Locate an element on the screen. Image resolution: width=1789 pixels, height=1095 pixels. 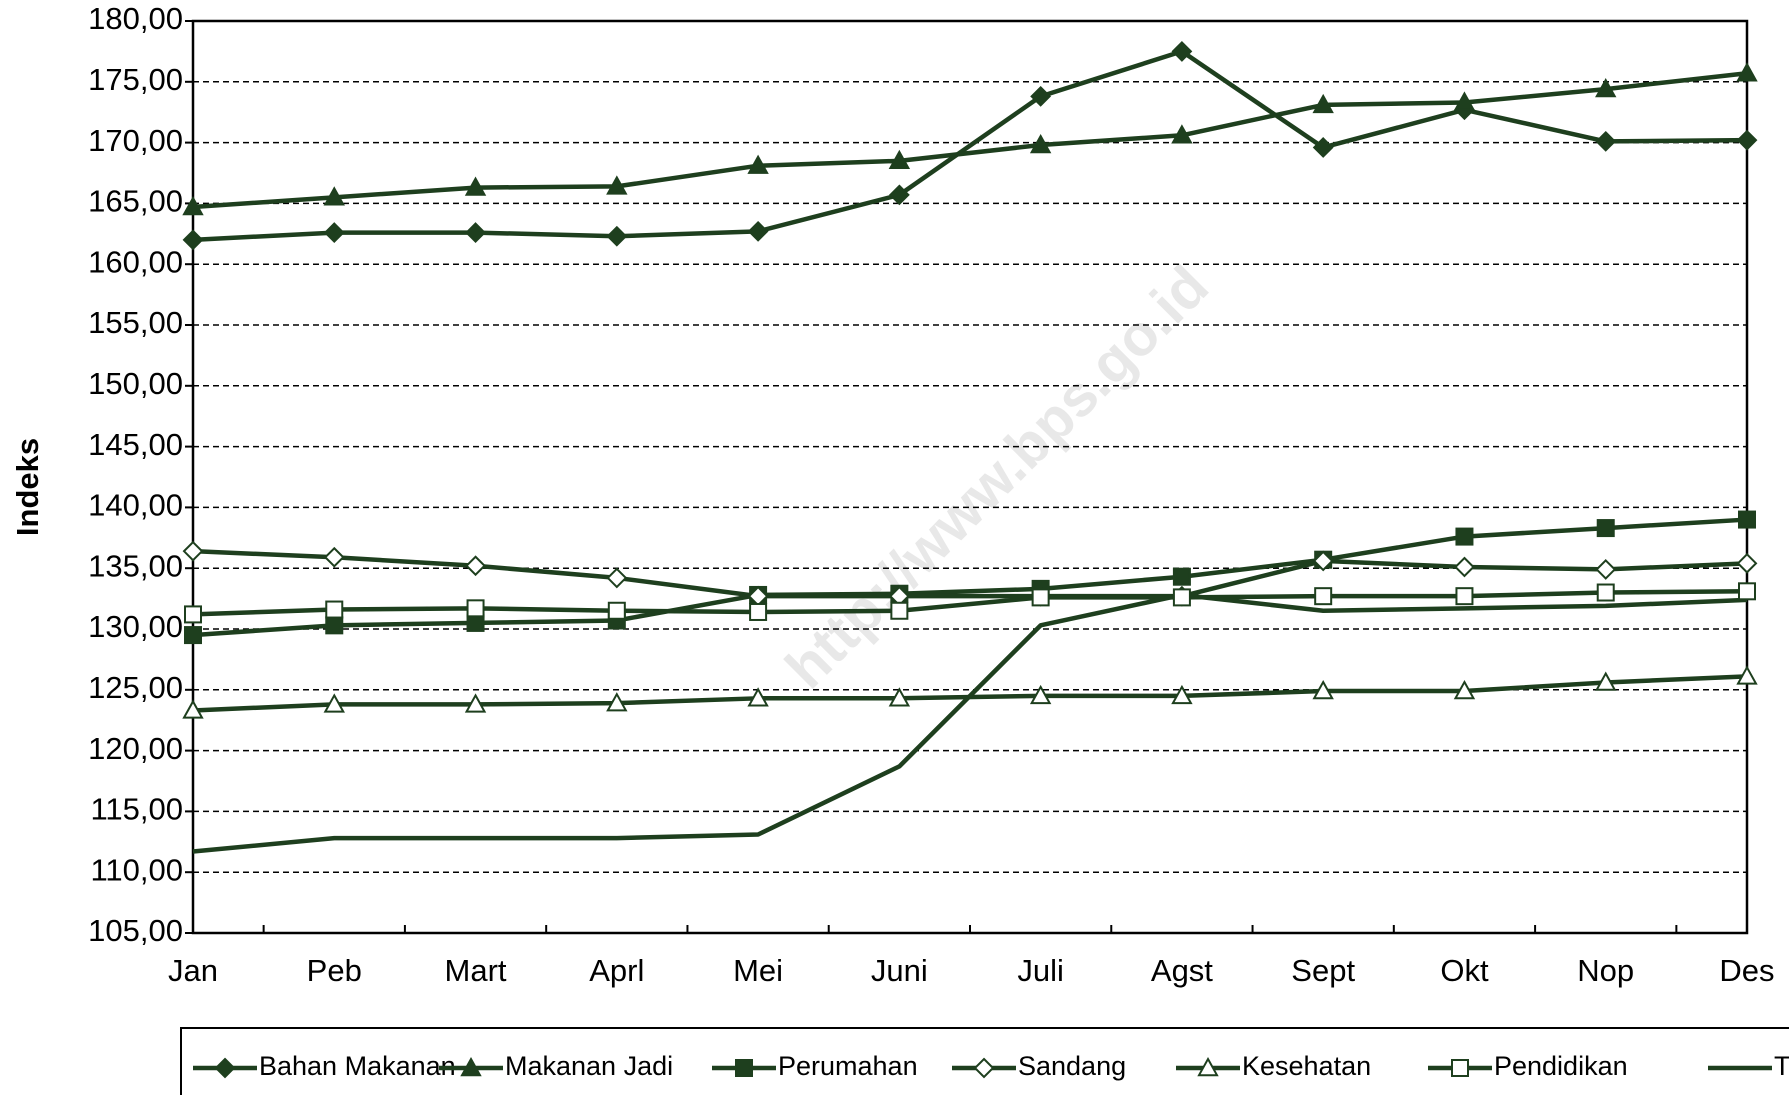
y-axis-label: Indeks is located at coordinates (27, 487).